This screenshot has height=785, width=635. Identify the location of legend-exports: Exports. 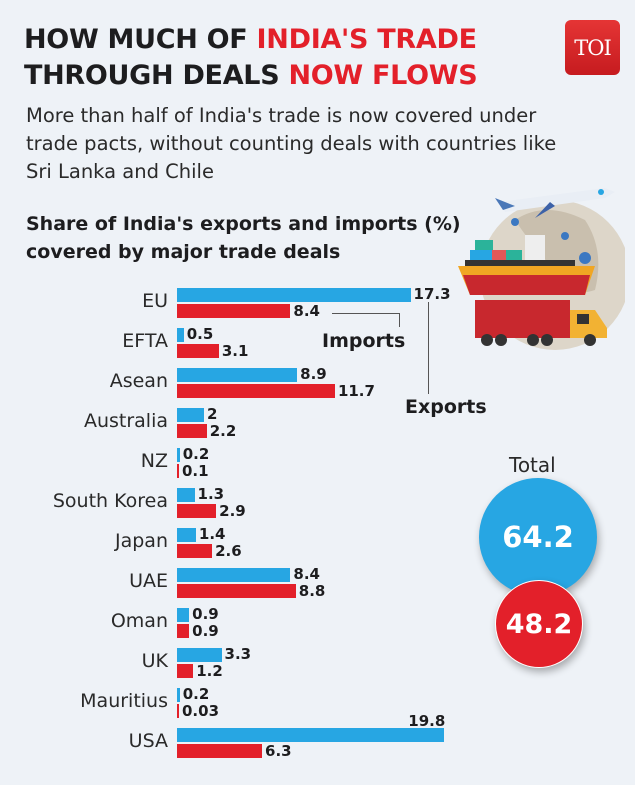
(446, 407).